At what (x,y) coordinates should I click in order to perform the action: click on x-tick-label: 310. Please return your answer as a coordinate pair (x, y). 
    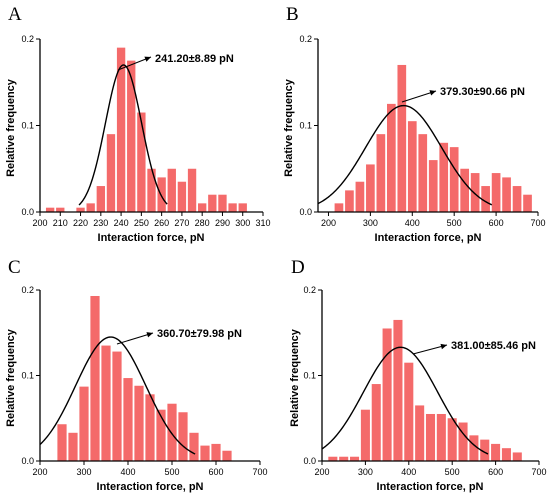
    Looking at the image, I should click on (262, 223).